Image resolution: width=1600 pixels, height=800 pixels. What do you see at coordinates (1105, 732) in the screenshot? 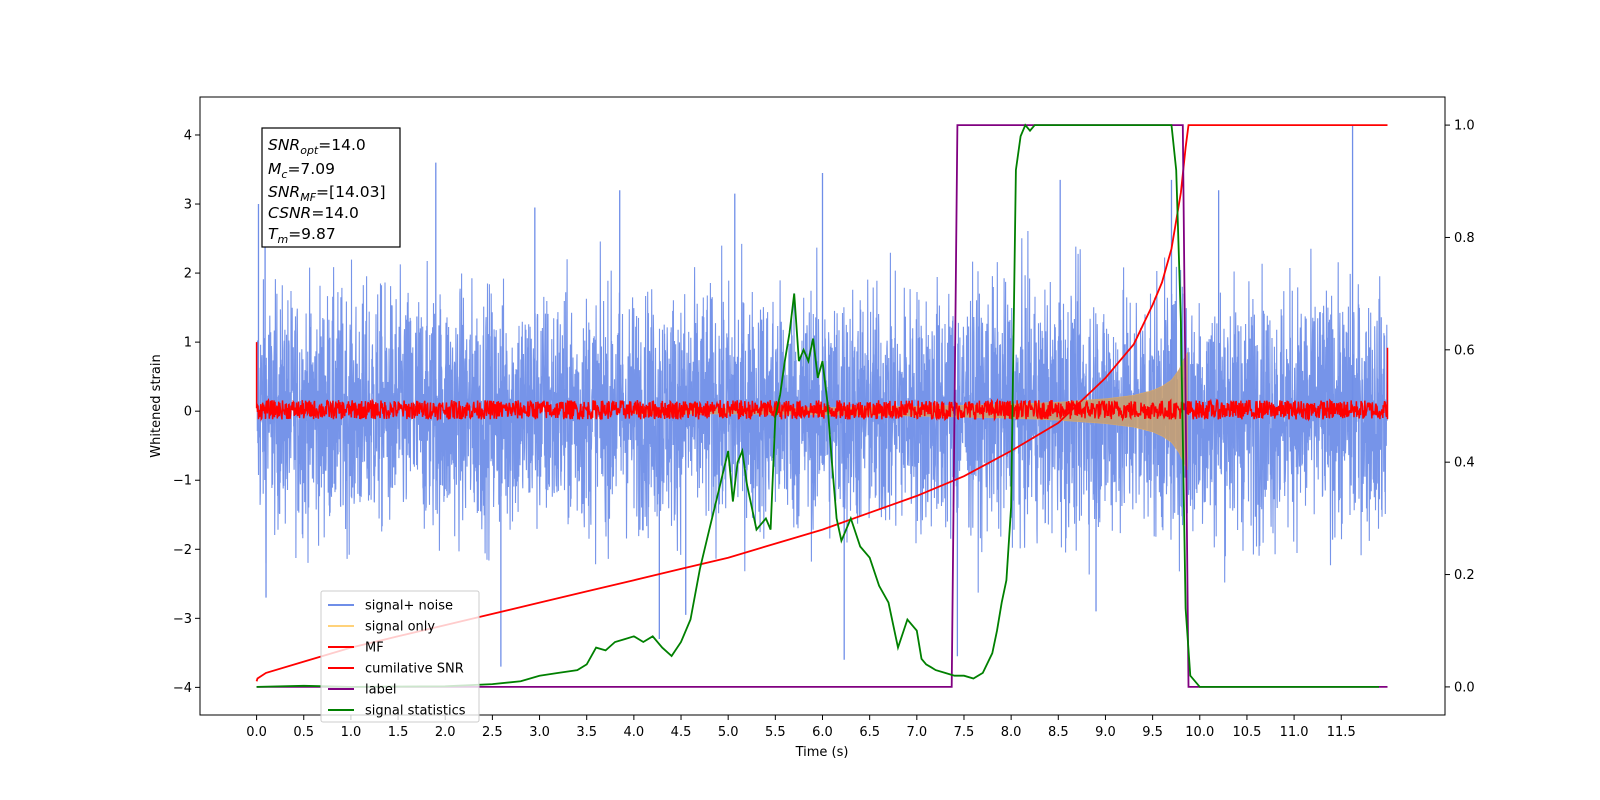
I see `x-tick-label: 9.0` at bounding box center [1105, 732].